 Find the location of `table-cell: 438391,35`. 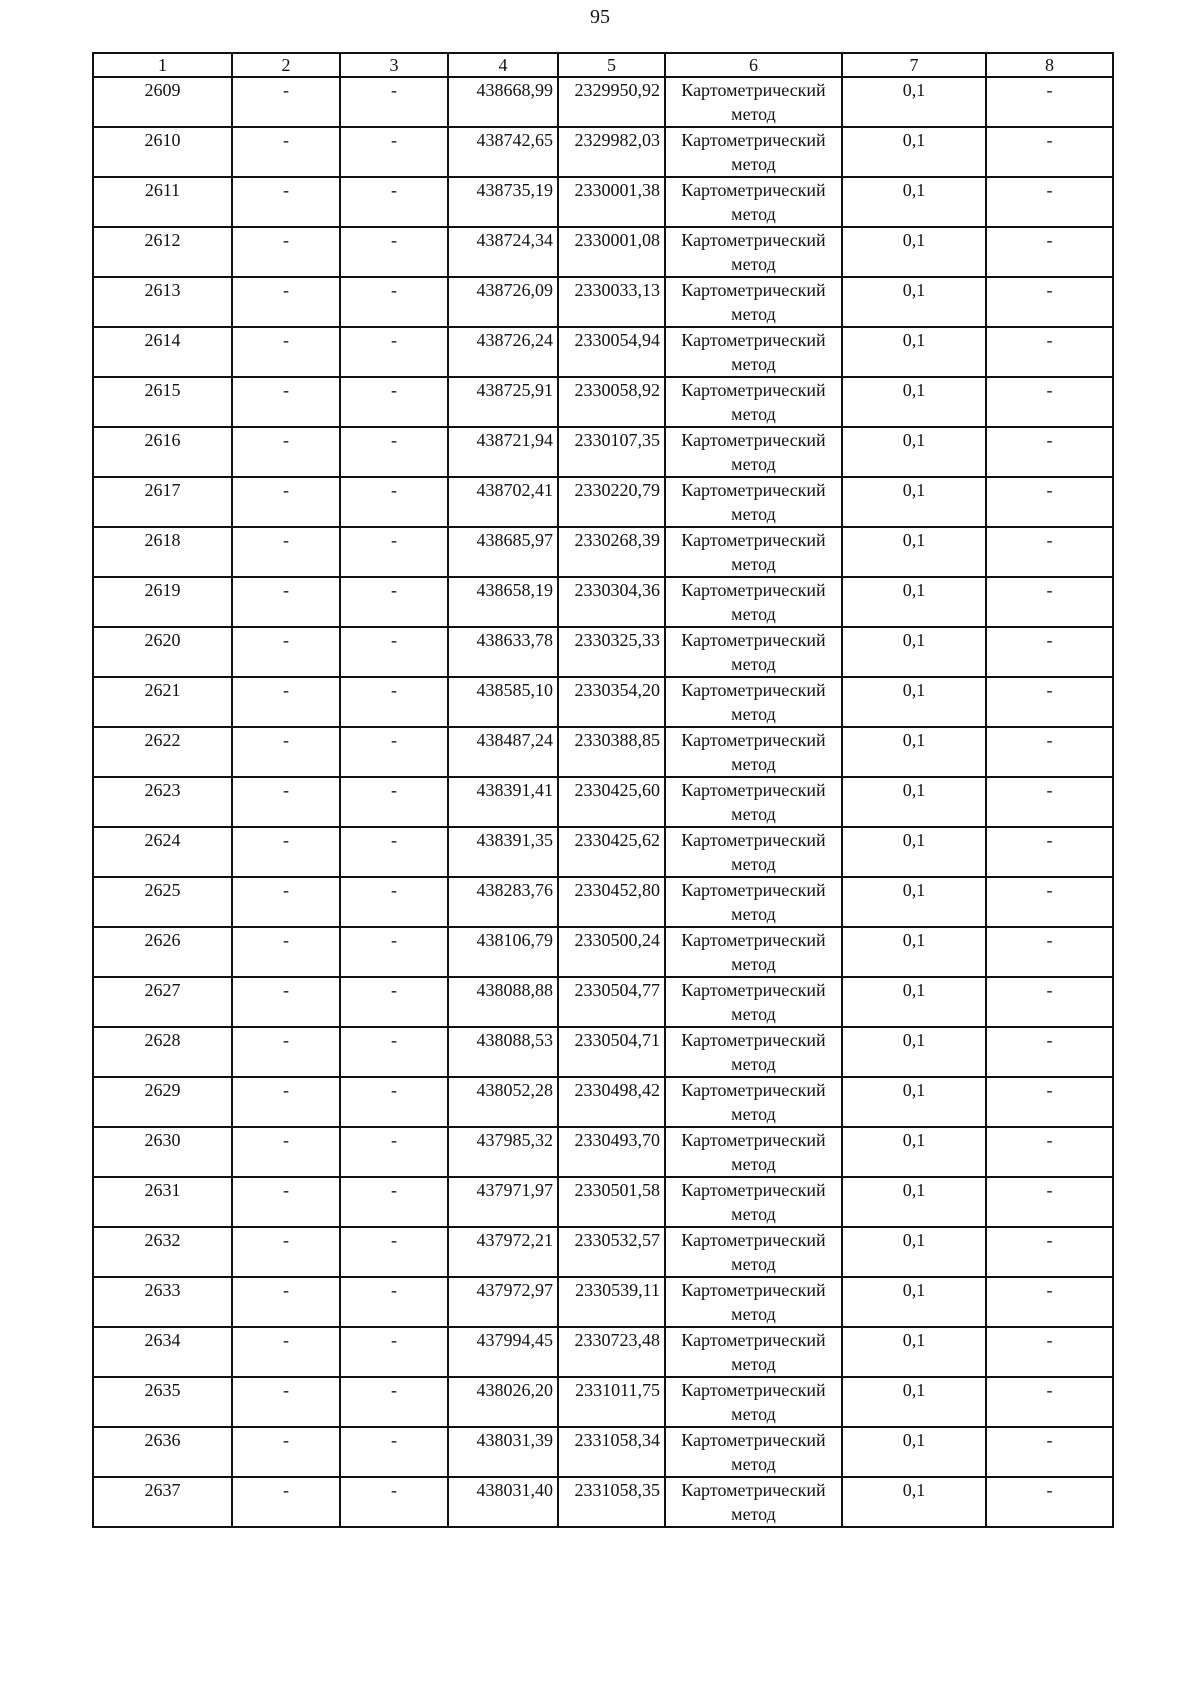

table-cell: 438391,35 is located at coordinates (503, 852).